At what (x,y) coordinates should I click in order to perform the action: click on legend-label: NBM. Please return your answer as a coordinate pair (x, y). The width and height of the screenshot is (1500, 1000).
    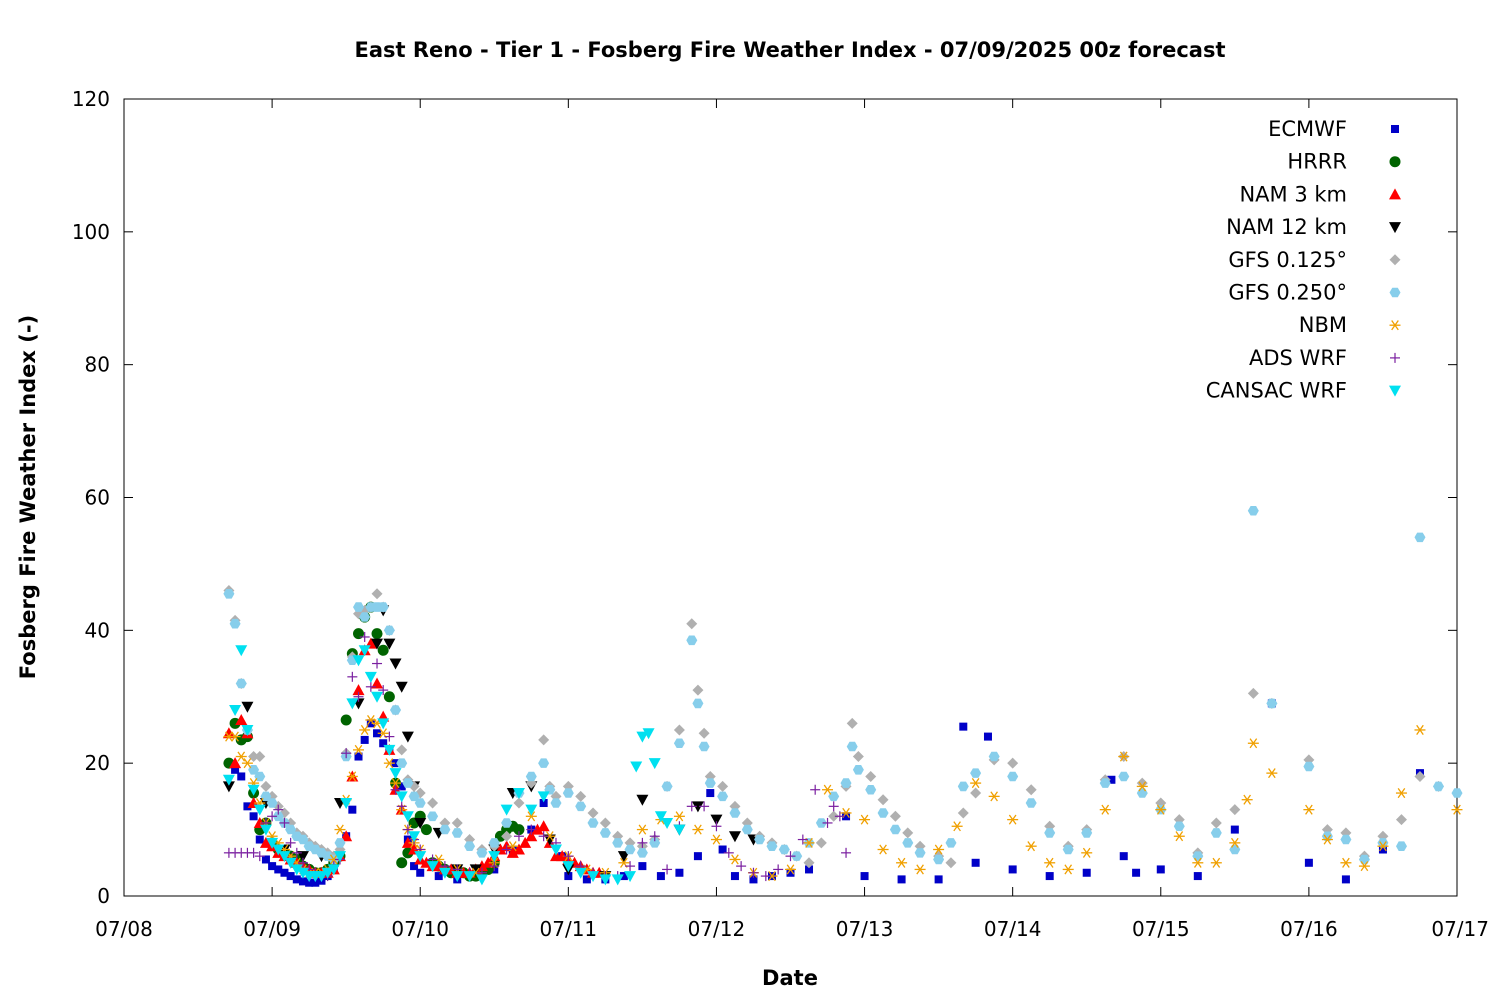
    Looking at the image, I should click on (1323, 325).